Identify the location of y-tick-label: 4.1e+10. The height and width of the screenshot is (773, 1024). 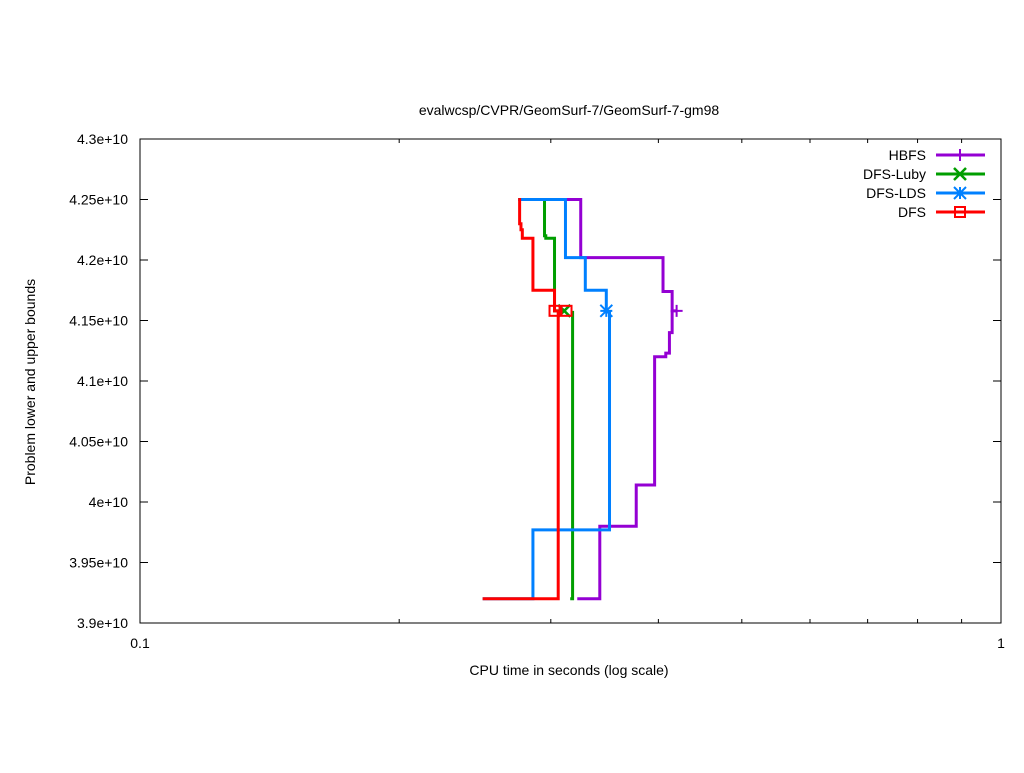
(102, 381).